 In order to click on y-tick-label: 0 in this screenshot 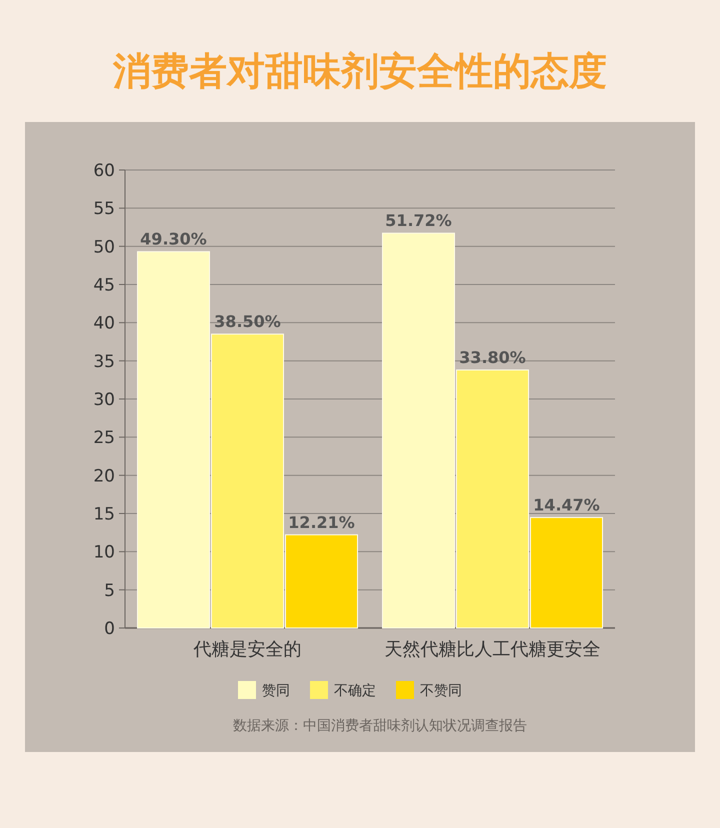, I will do `click(109, 629)`.